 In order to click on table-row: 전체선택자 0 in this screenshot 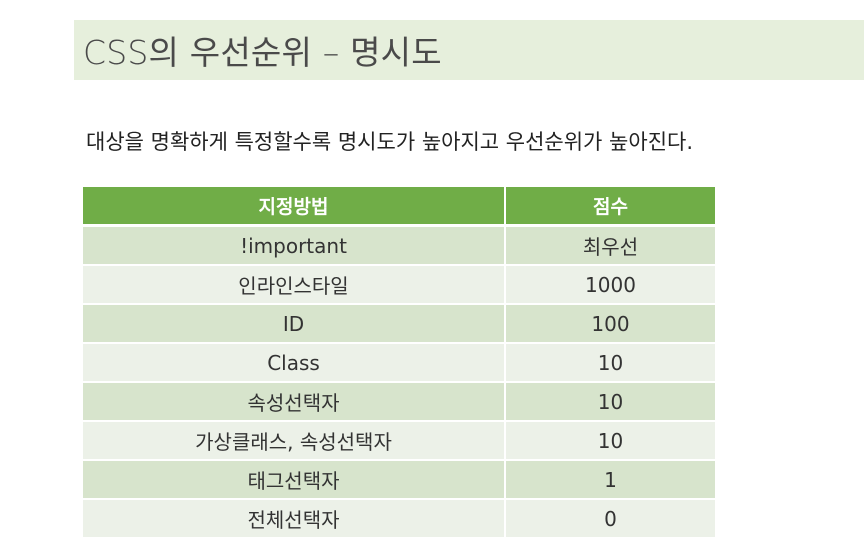, I will do `click(399, 519)`.